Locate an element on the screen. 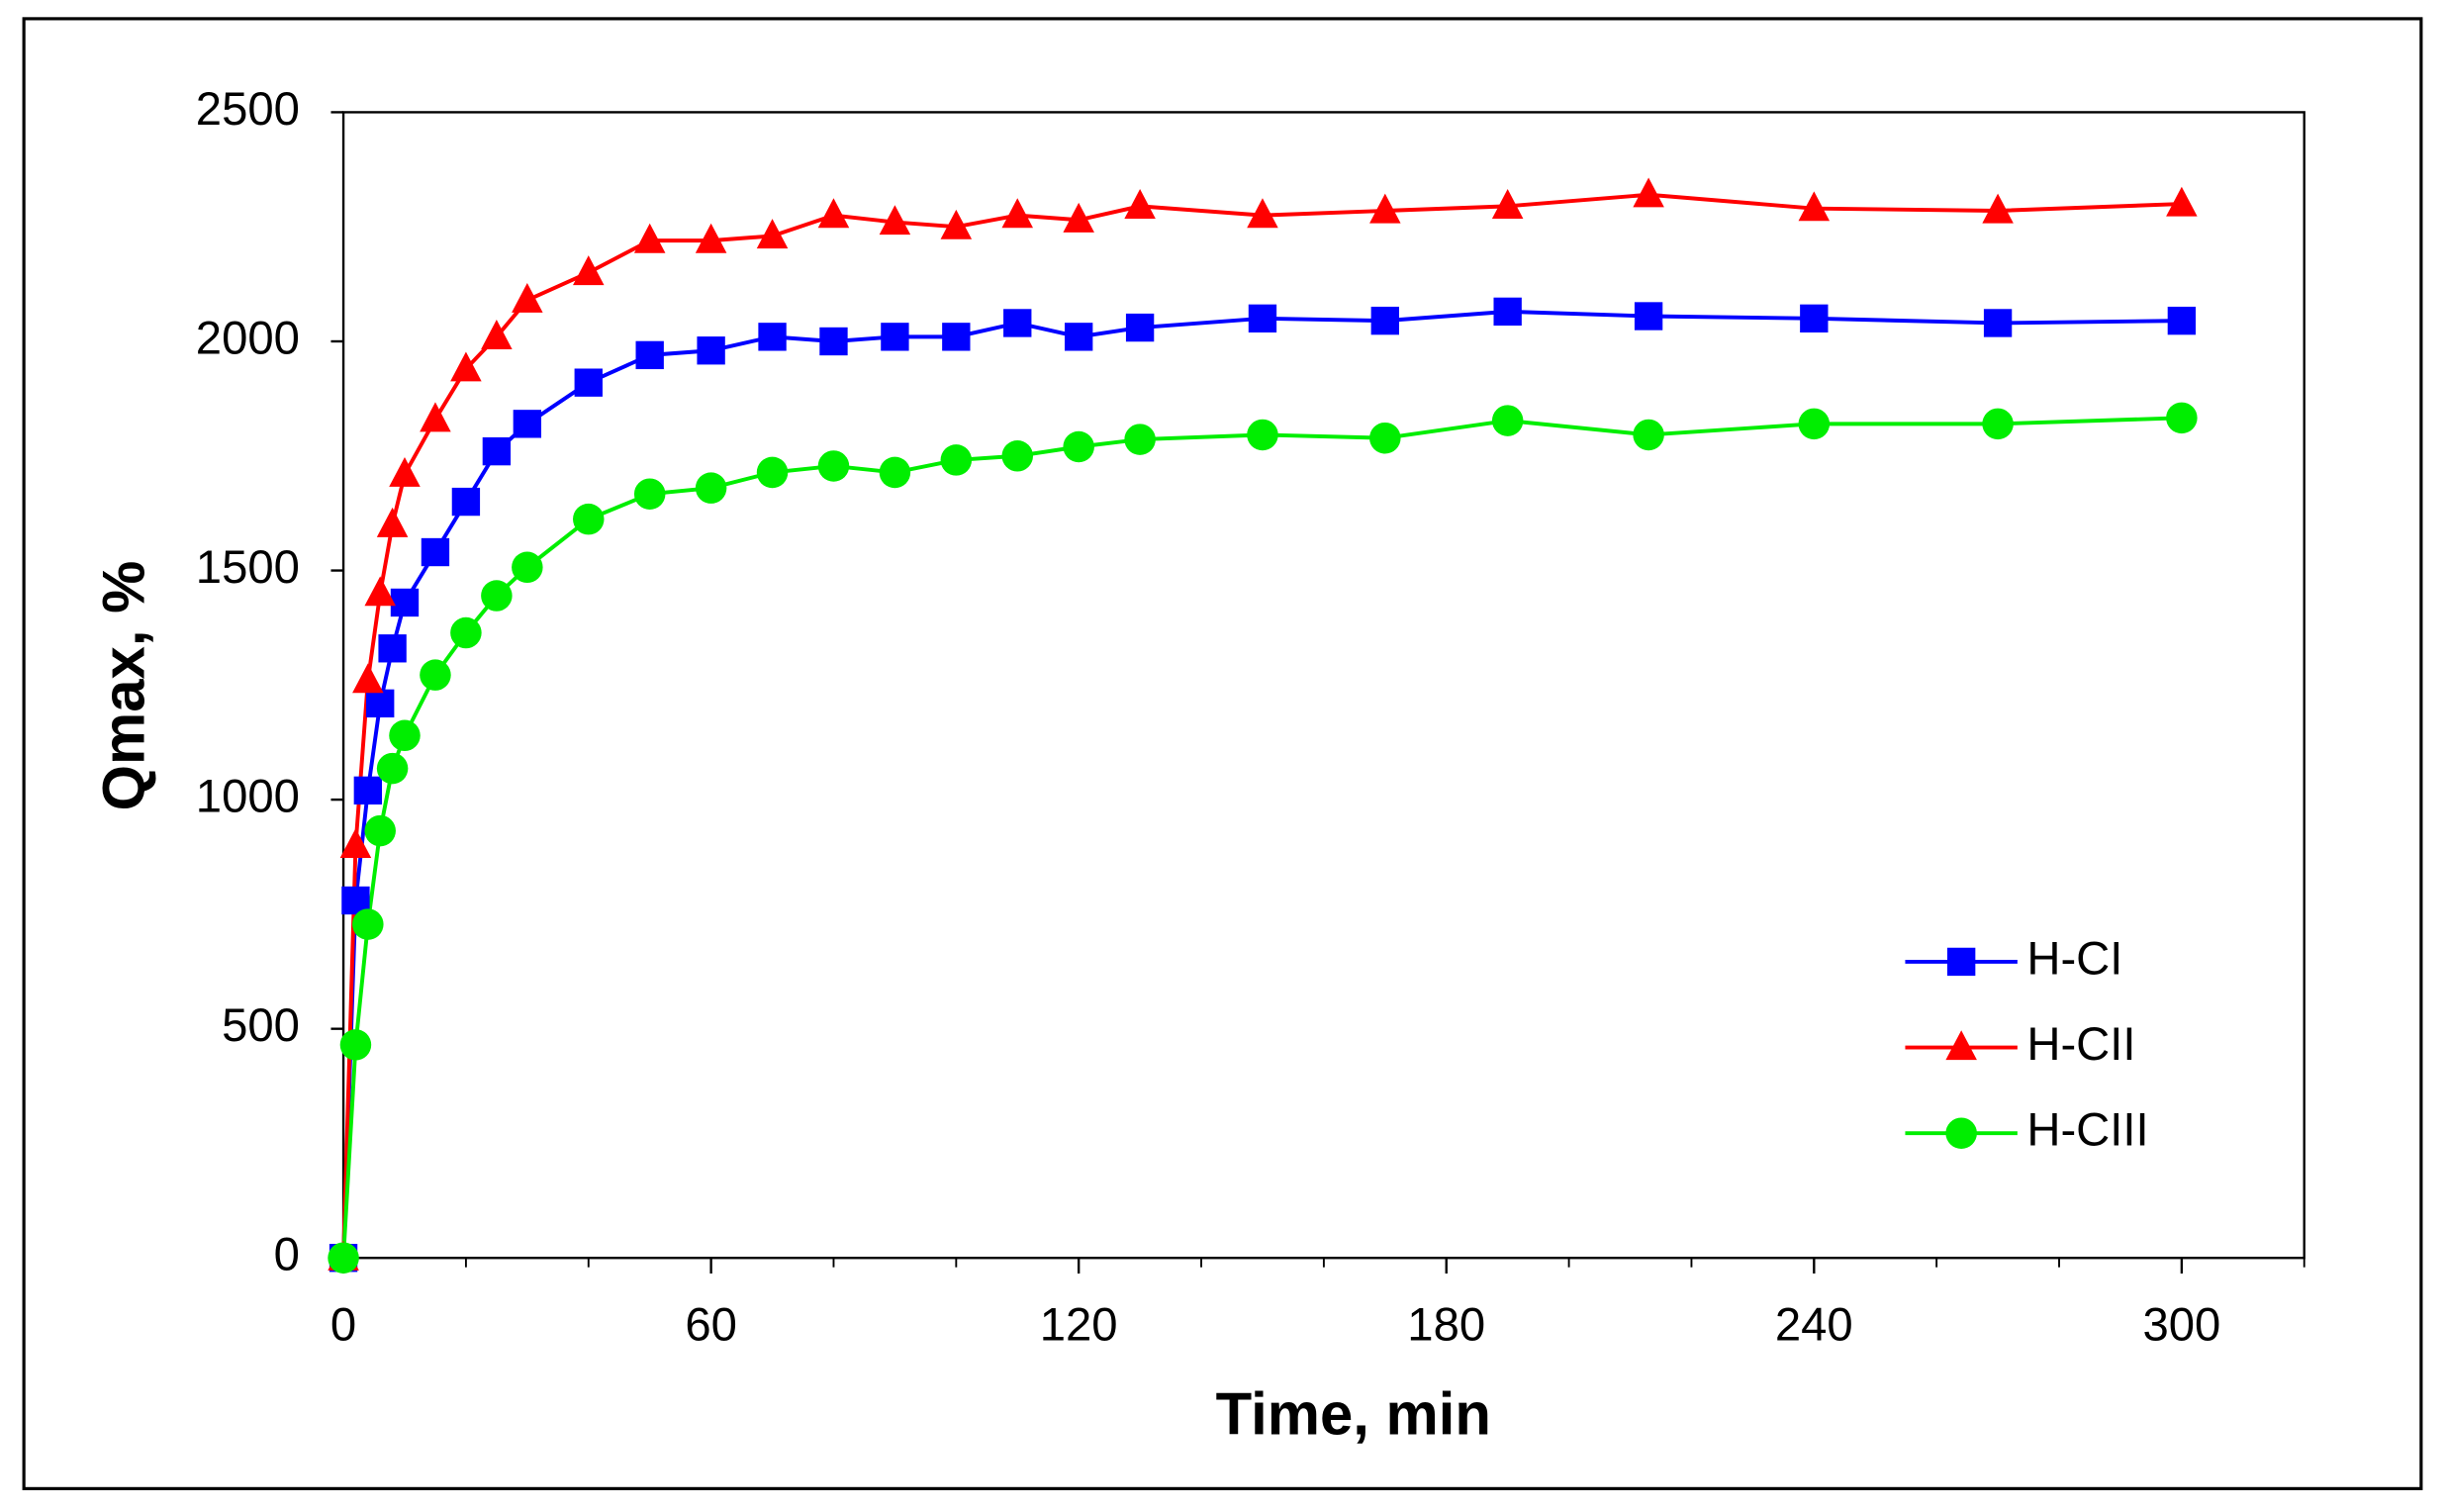 This screenshot has height=1512, width=2445. y-axis-title: Qmax, % is located at coordinates (123, 686).